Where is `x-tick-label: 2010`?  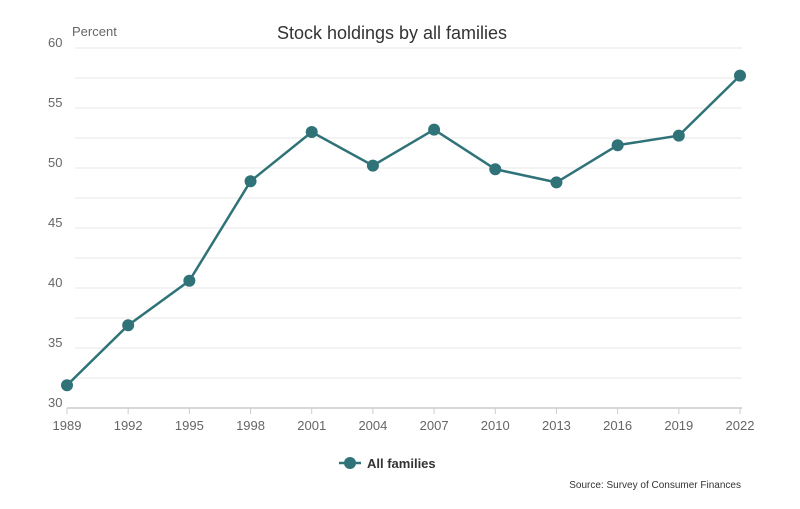
x-tick-label: 2010 is located at coordinates (495, 425).